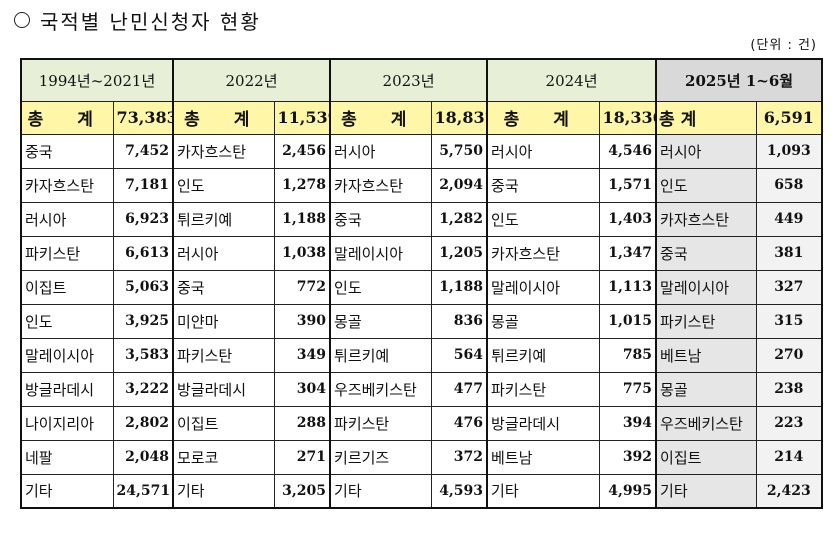 The height and width of the screenshot is (533, 835). Describe the element at coordinates (789, 423) in the screenshot. I see `count-cell: 223` at that location.